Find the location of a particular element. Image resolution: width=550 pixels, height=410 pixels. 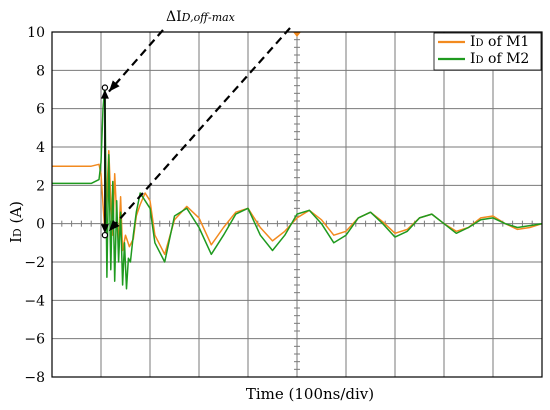

y-tick-label: −2 is located at coordinates (34, 263).